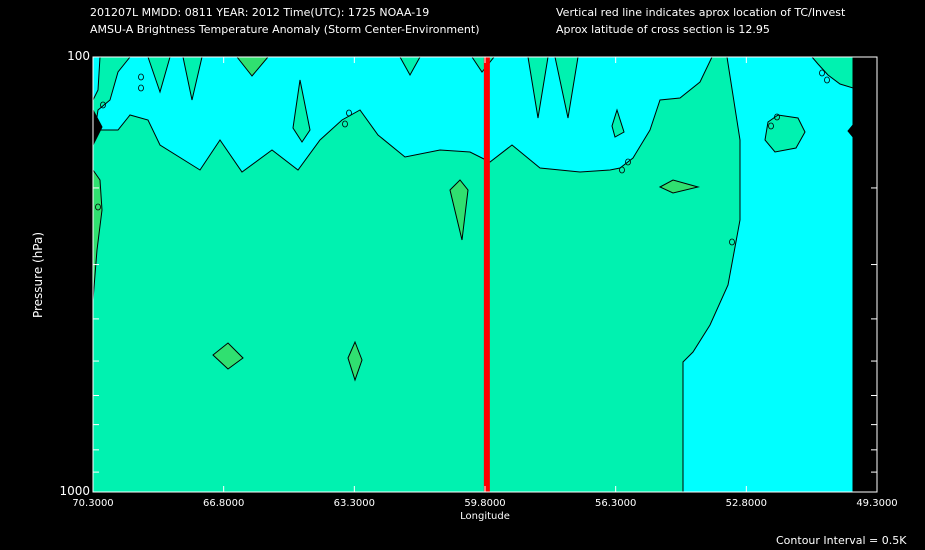 The width and height of the screenshot is (925, 550). What do you see at coordinates (93, 503) in the screenshot?
I see `x-tick-label: 70.3000` at bounding box center [93, 503].